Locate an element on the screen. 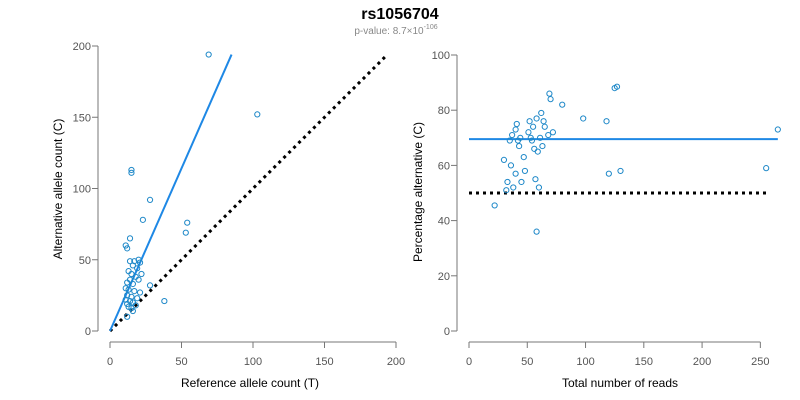 This screenshot has height=400, width=800. plot-title: rs1056704 is located at coordinates (400, 14).